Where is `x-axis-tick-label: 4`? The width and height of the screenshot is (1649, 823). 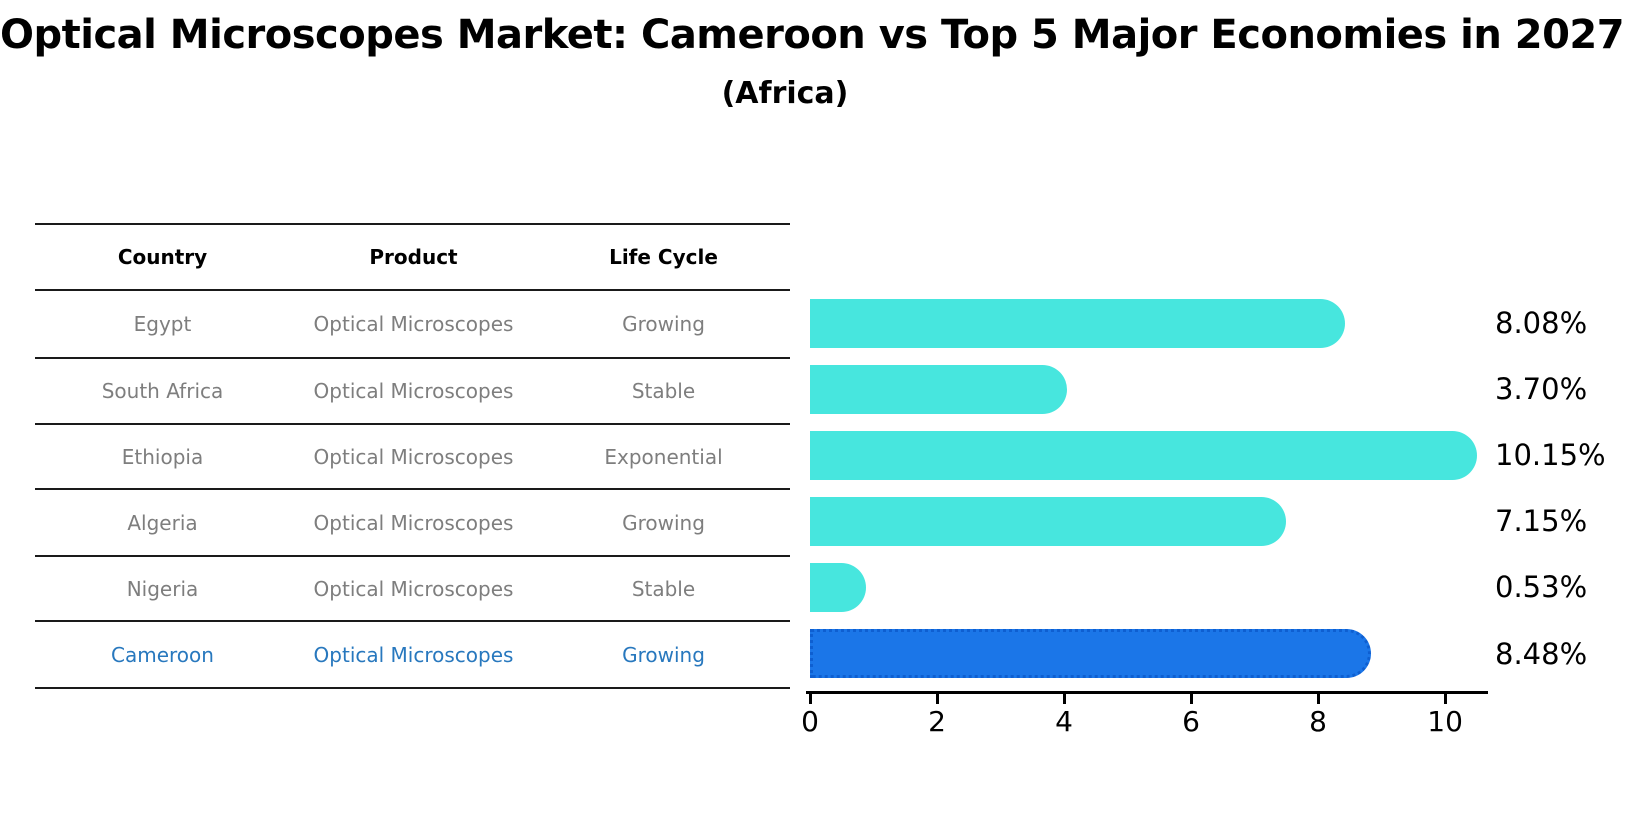
x-axis-tick-label: 4 is located at coordinates (1064, 721).